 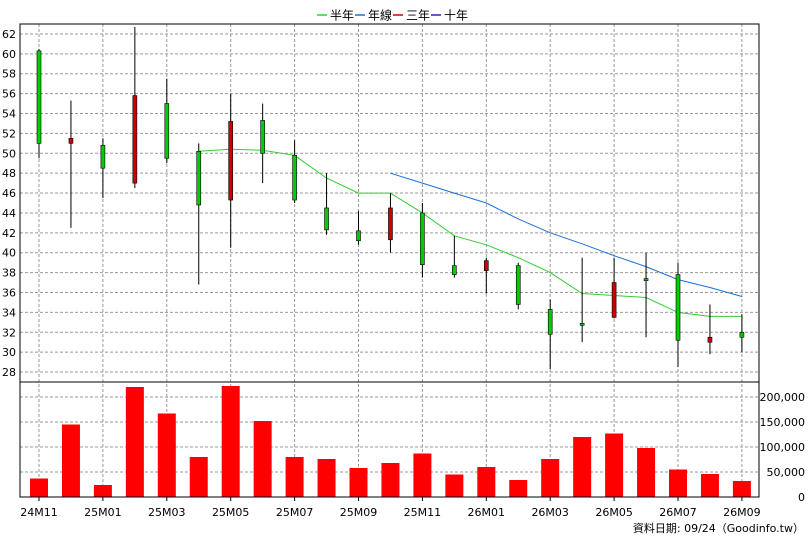 What do you see at coordinates (718, 528) in the screenshot?
I see `footer-source: 資料日期: 09/24（Goodinfo.tw）` at bounding box center [718, 528].